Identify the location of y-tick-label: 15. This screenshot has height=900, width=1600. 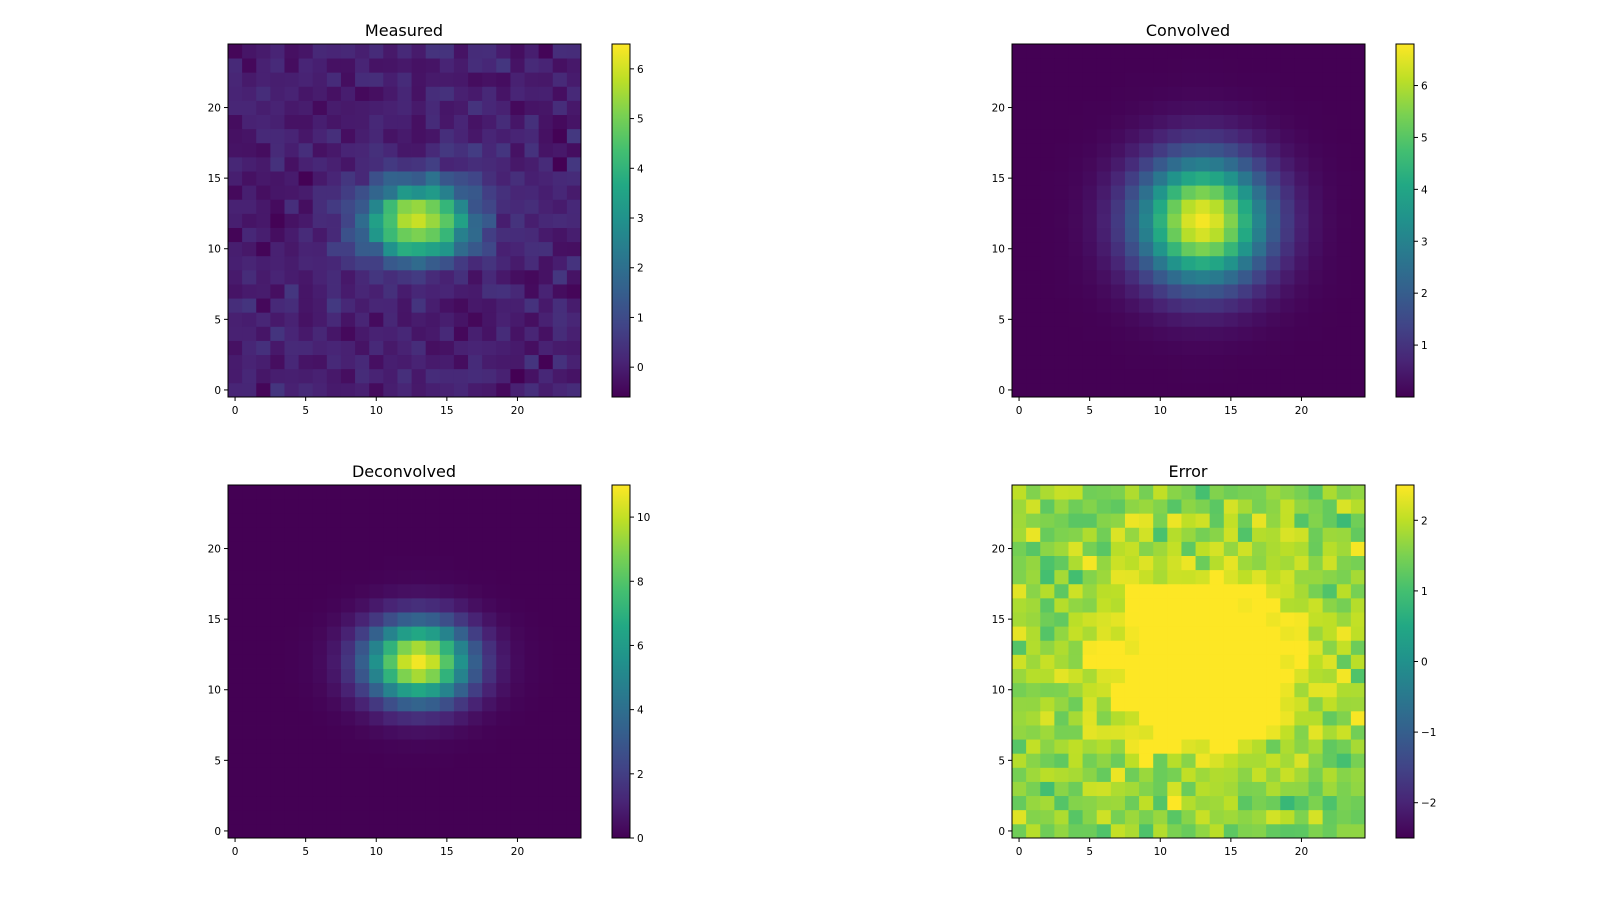
(214, 620).